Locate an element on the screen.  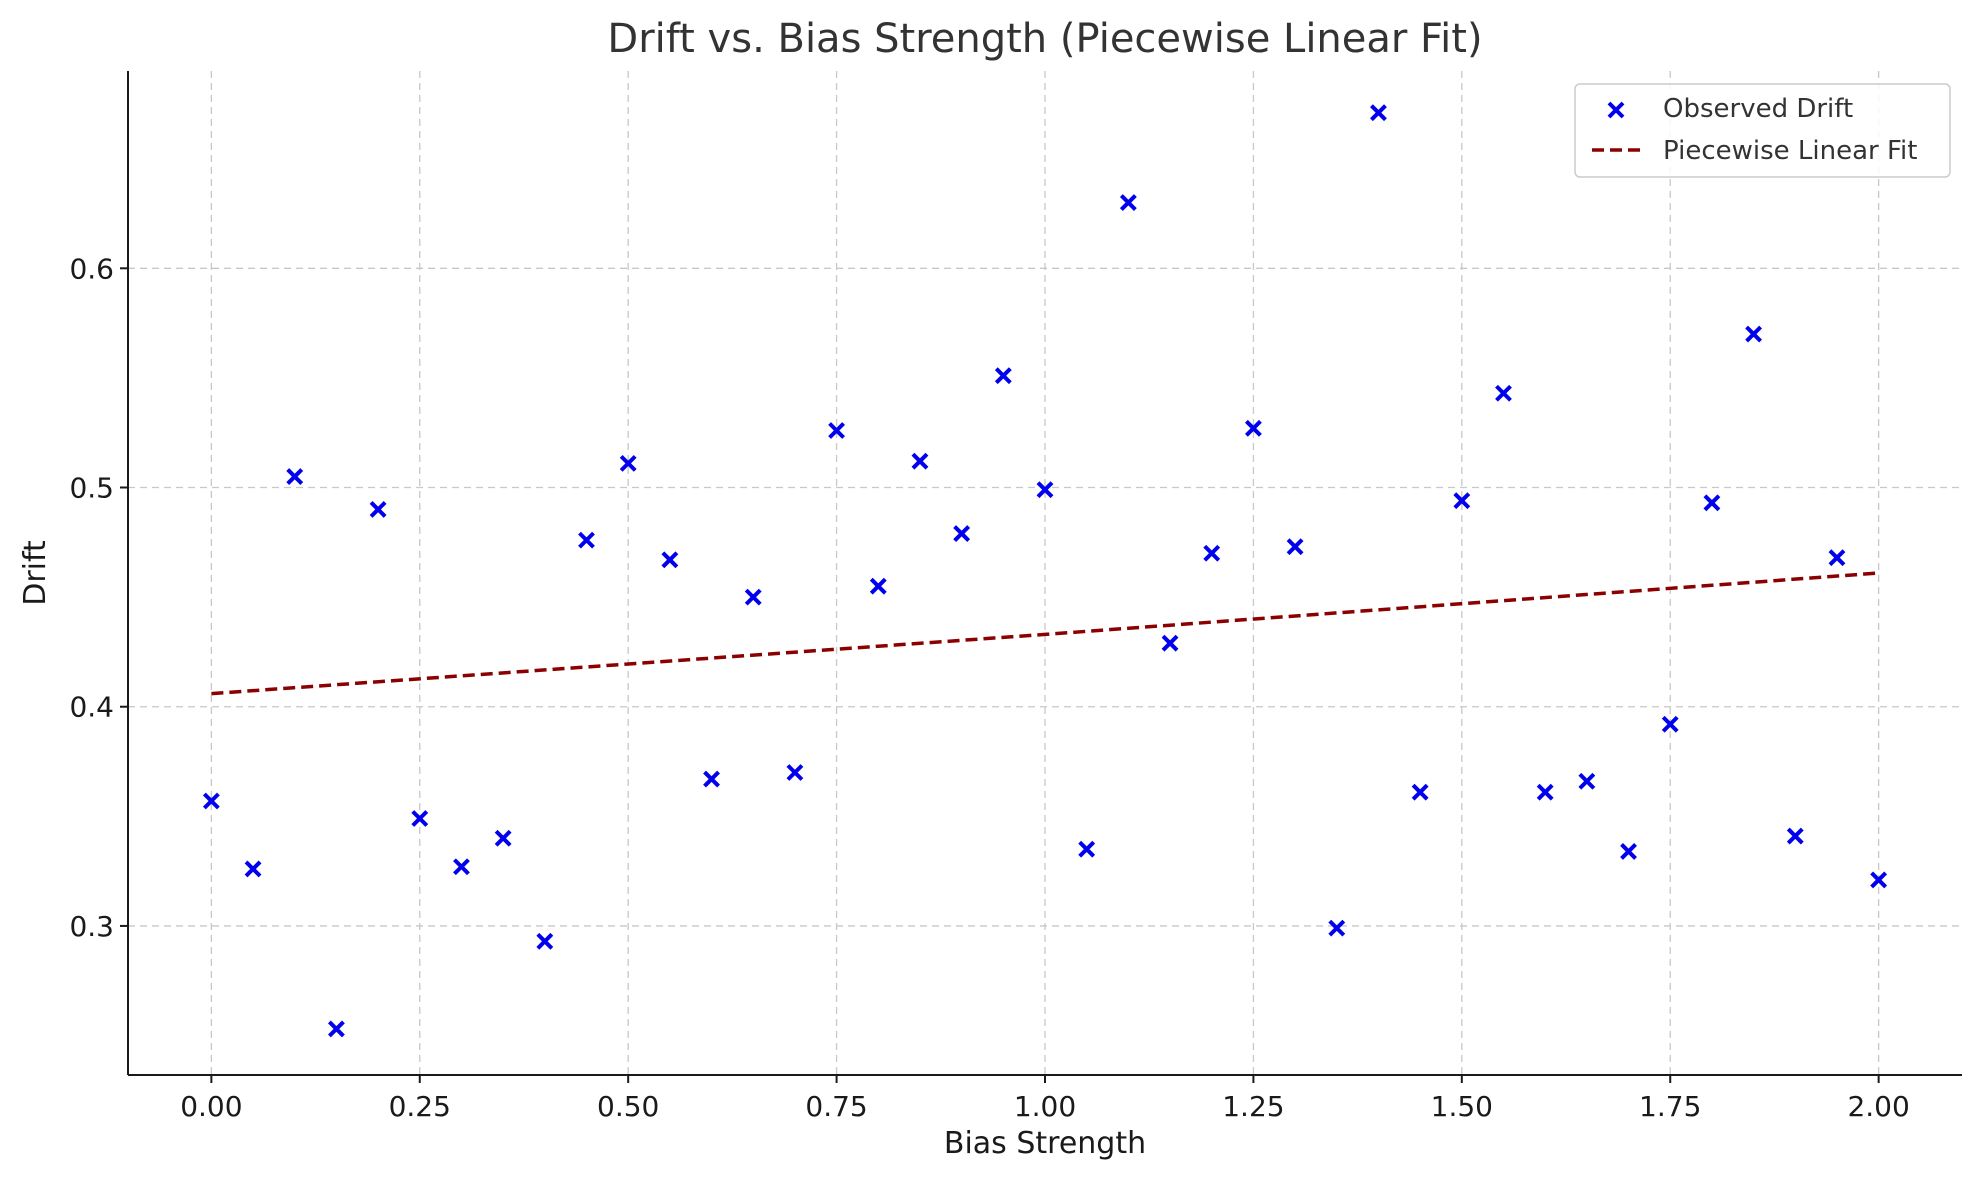
x-tick-label: 0.25 is located at coordinates (420, 1106).